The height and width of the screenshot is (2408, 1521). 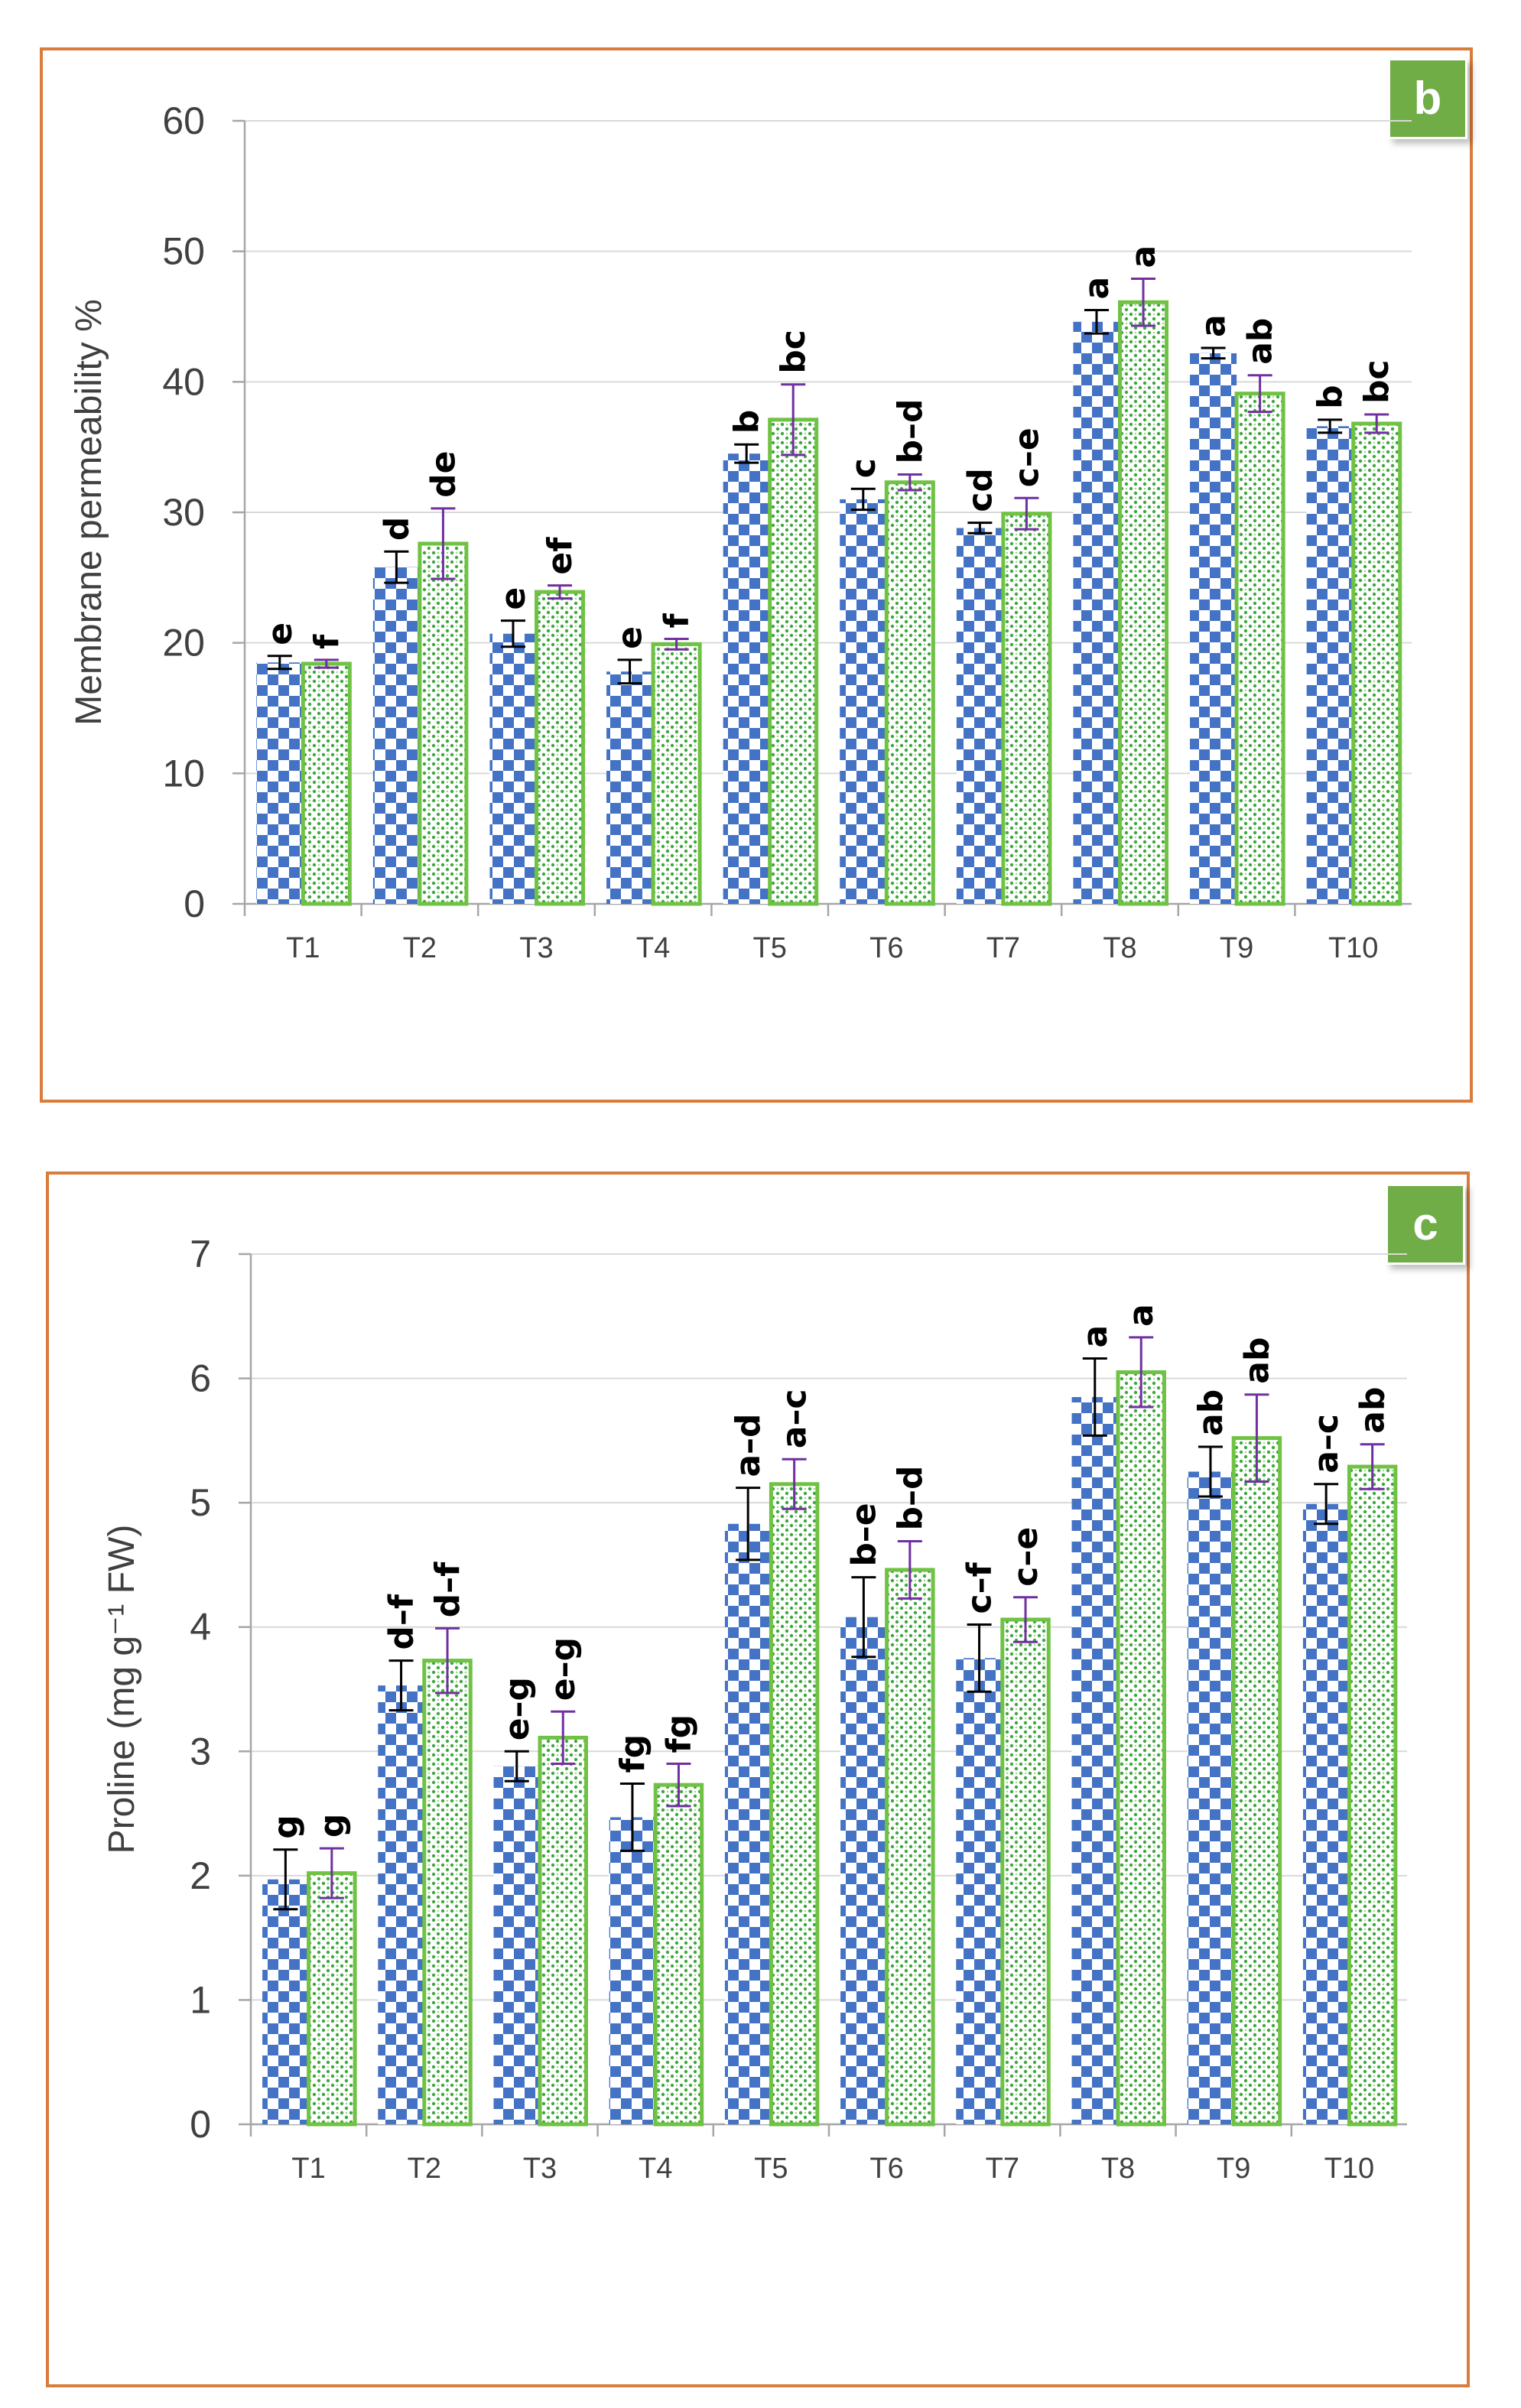 I want to click on y-tick-label: 6, so click(x=200, y=1378).